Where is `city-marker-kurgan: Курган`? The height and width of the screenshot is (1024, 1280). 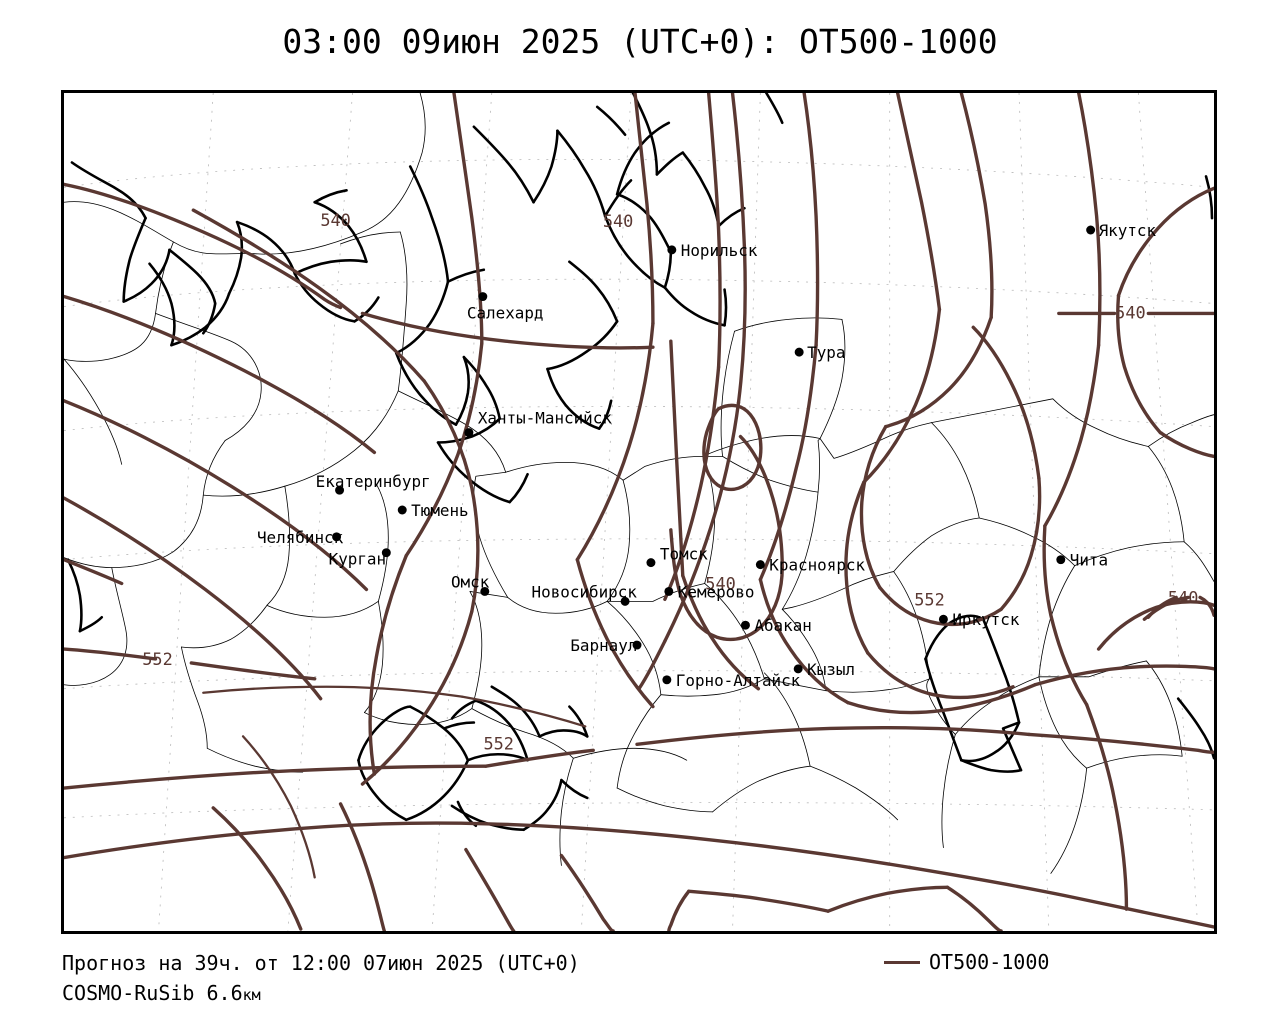 city-marker-kurgan: Курган is located at coordinates (360, 558).